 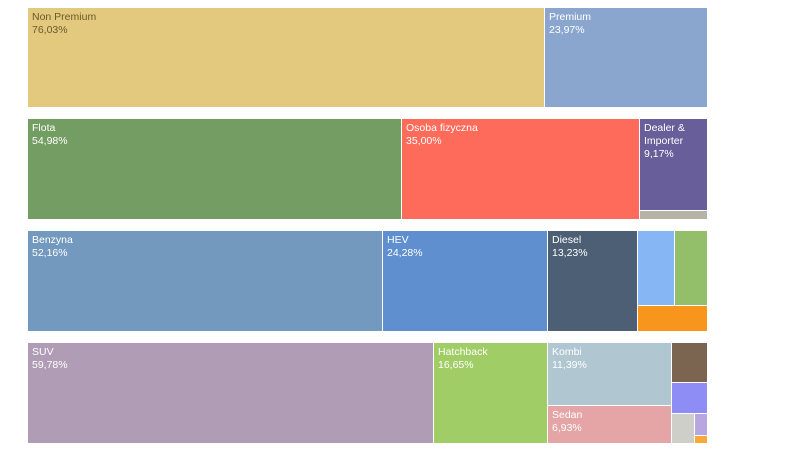 I want to click on tile-value: 59,78%, so click(x=50, y=365).